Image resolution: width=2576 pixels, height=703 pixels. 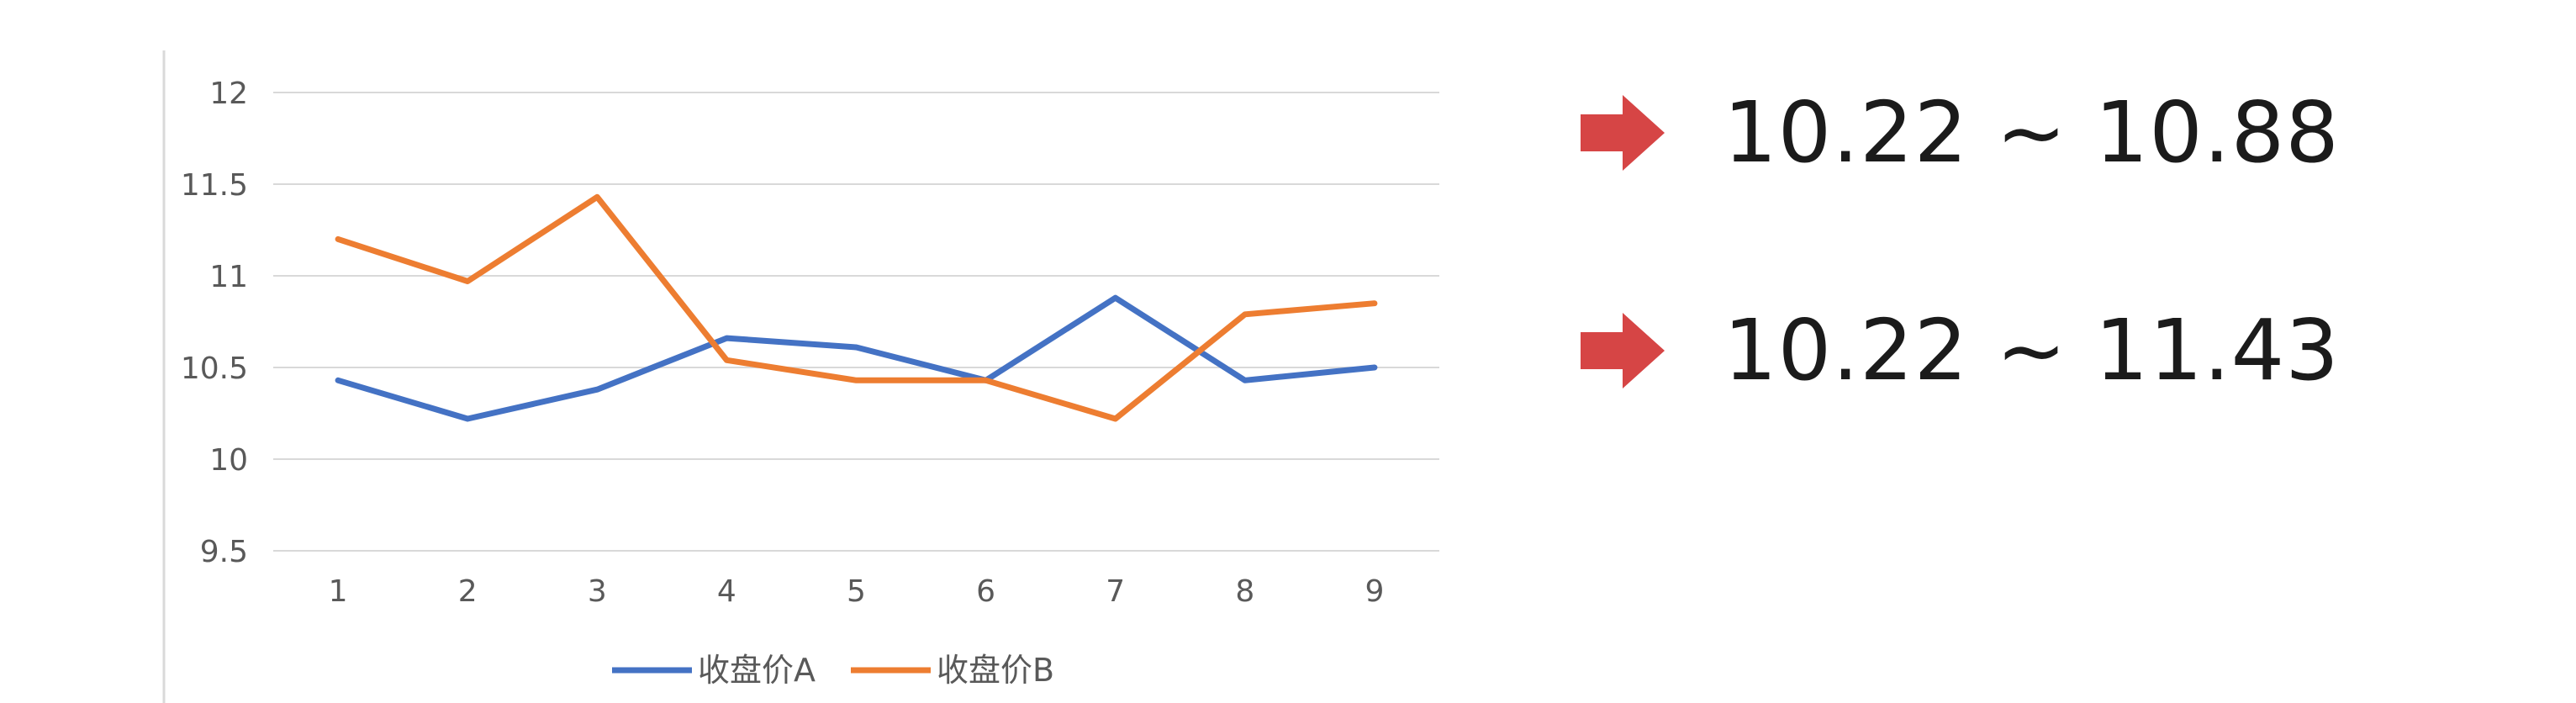 I want to click on x-tick-label: 7, so click(x=1115, y=591).